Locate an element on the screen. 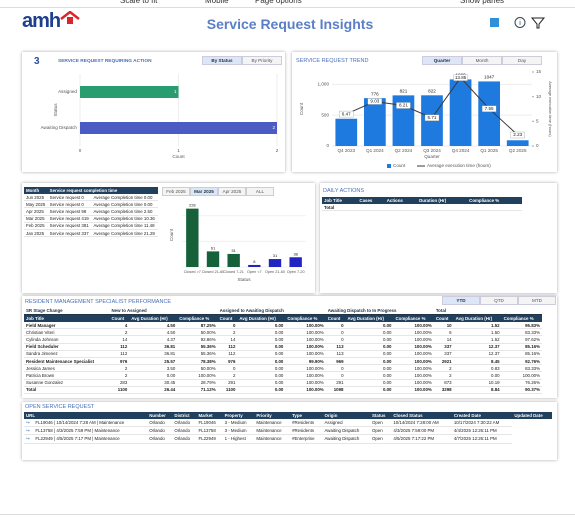  legend-label: Count is located at coordinates (399, 165).